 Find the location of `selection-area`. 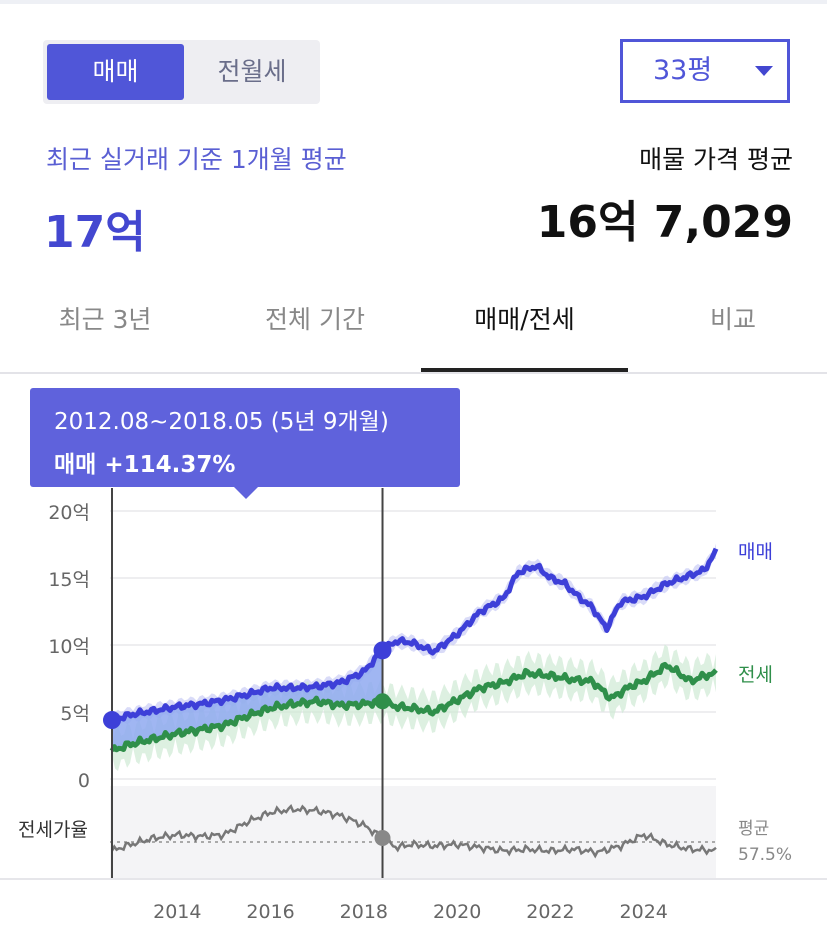

selection-area is located at coordinates (247, 700).